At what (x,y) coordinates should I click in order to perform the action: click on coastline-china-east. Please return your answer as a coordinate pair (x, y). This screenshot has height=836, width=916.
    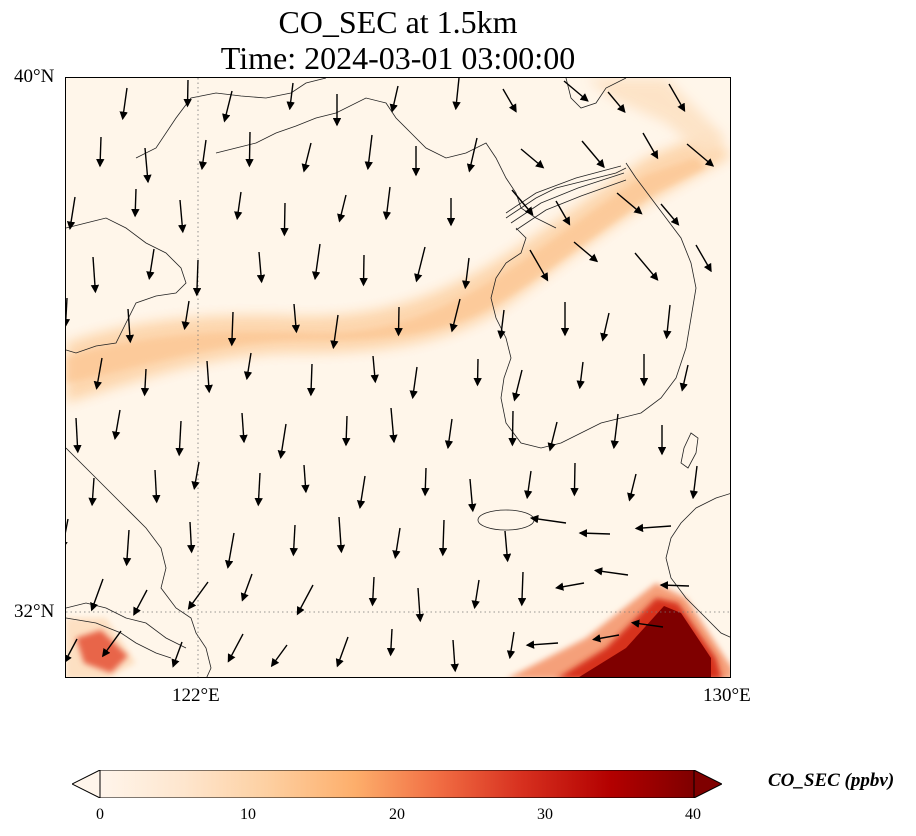
    Looking at the image, I should click on (139, 562).